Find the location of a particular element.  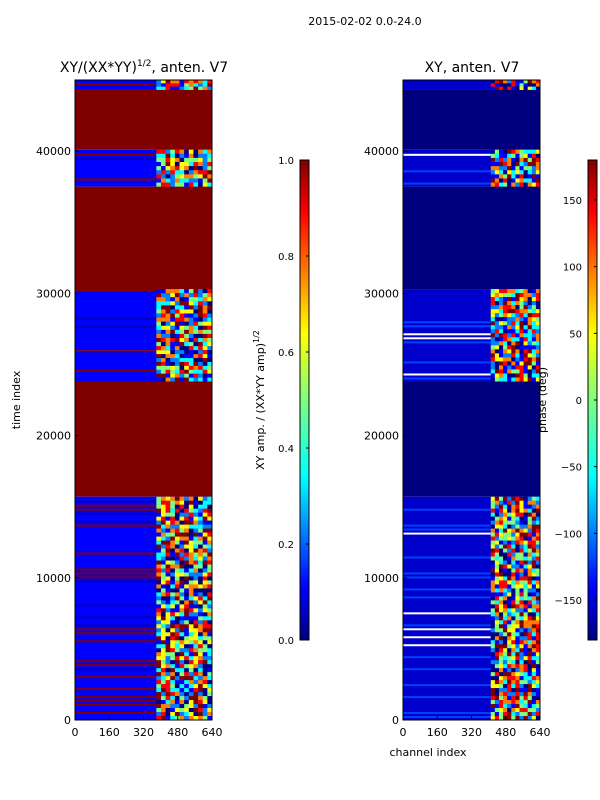

colorbar-tick-label: −150 is located at coordinates (568, 601).